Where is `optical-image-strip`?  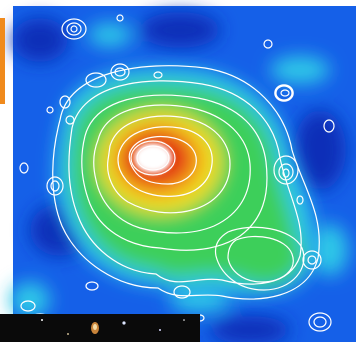
optical-image-strip is located at coordinates (100, 328).